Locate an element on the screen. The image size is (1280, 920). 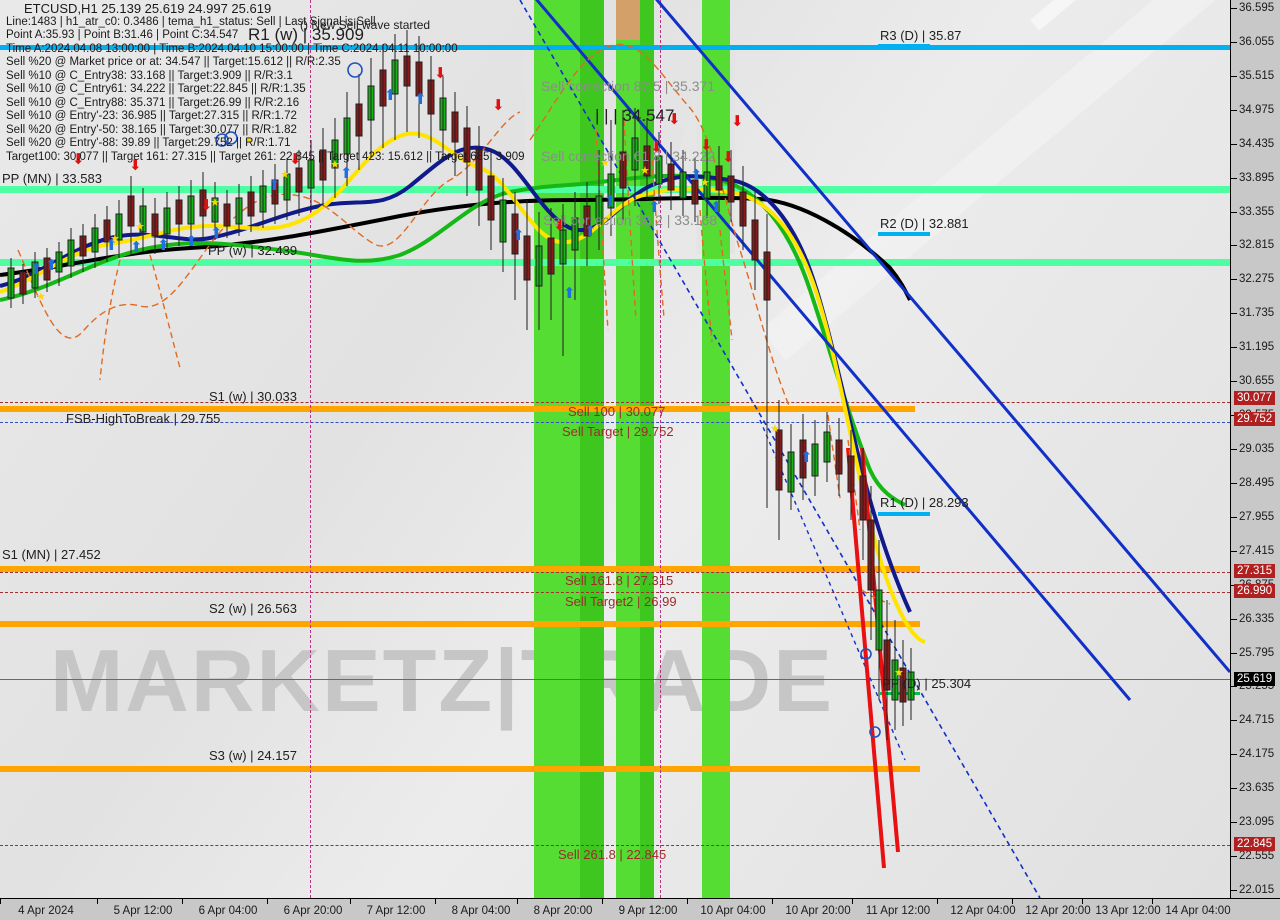
time-tick-label: 8 Apr 04:00 is located at coordinates (481, 911).